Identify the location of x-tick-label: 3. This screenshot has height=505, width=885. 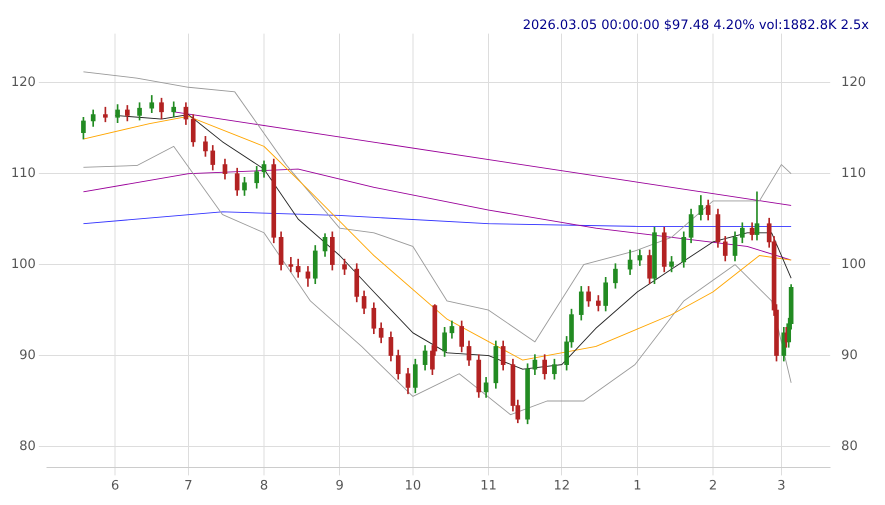
(781, 486).